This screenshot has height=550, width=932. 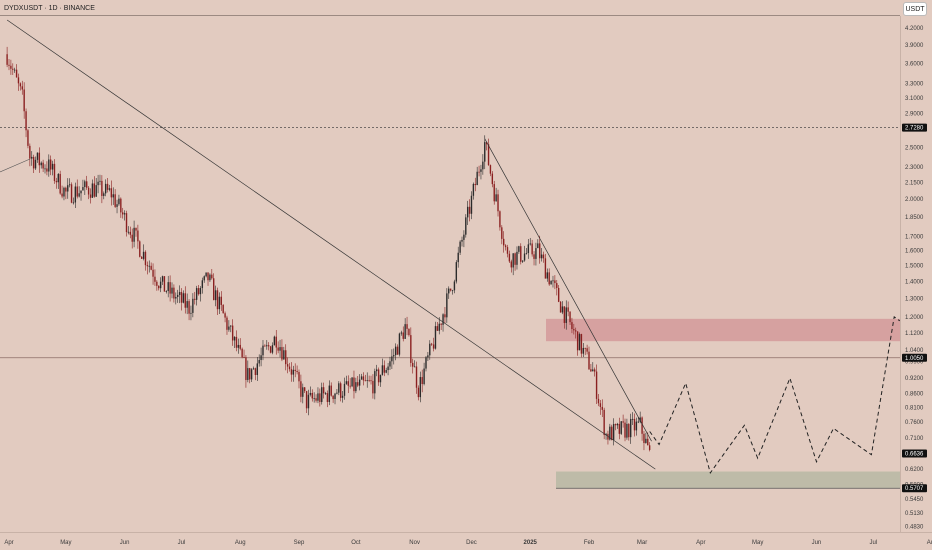 What do you see at coordinates (914, 334) in the screenshot?
I see `price-tick-label: 1.1200` at bounding box center [914, 334].